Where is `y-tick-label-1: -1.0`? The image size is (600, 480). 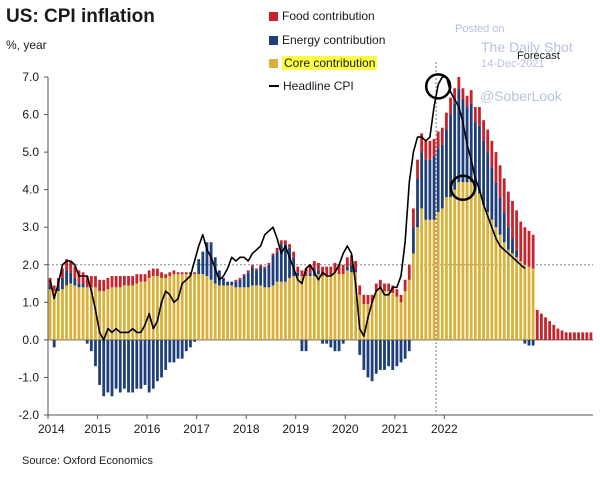 y-tick-label-1: -1.0 is located at coordinates (28, 377).